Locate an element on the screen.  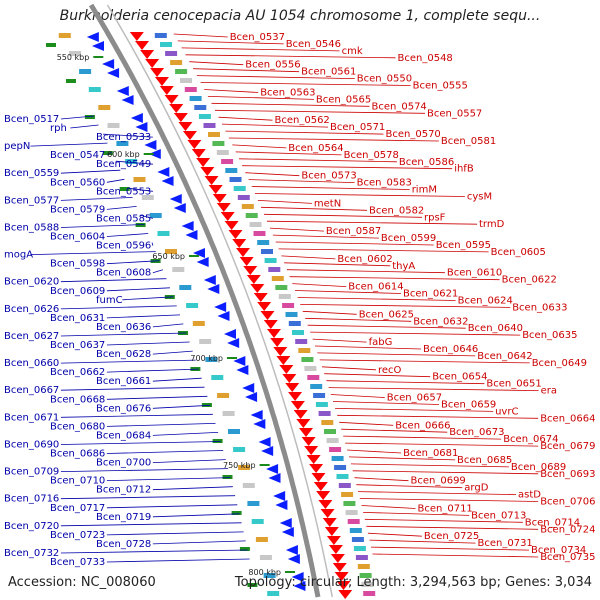
forward-gene-label: trmD is located at coordinates (492, 224).